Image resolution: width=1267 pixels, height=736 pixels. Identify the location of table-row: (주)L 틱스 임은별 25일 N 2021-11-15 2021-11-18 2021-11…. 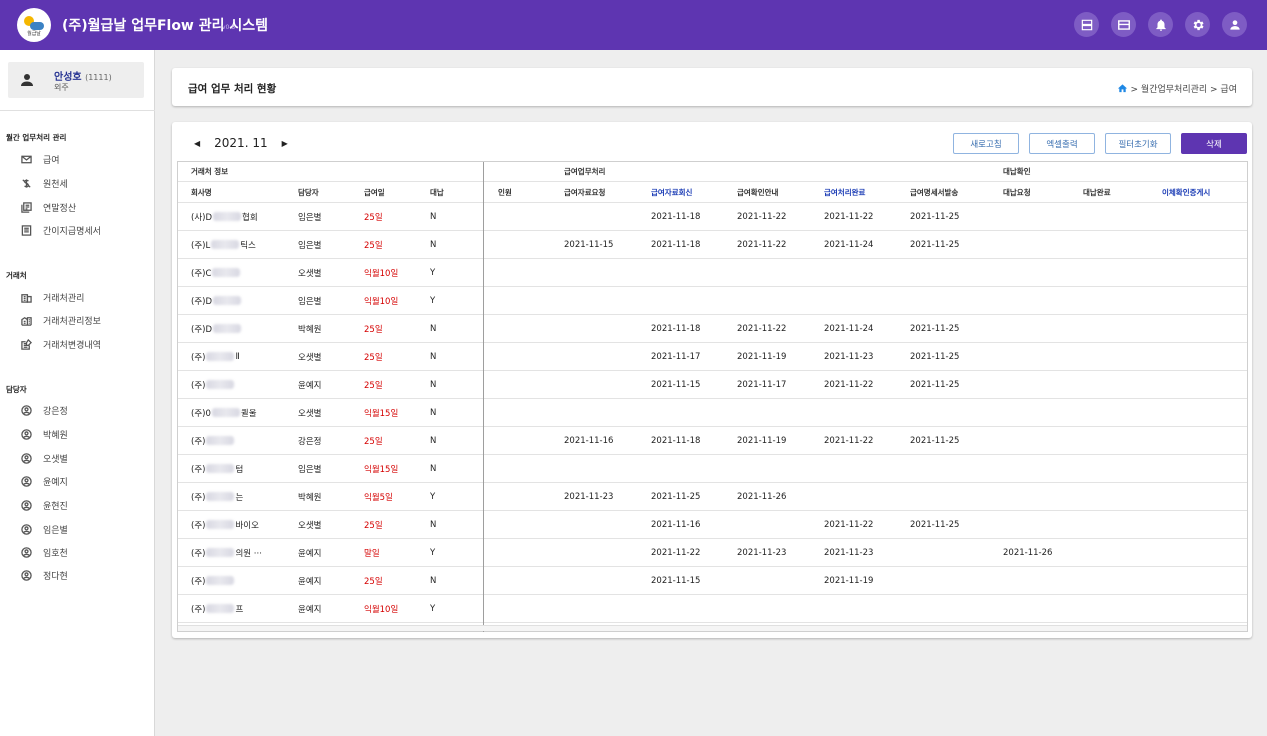
(712, 245).